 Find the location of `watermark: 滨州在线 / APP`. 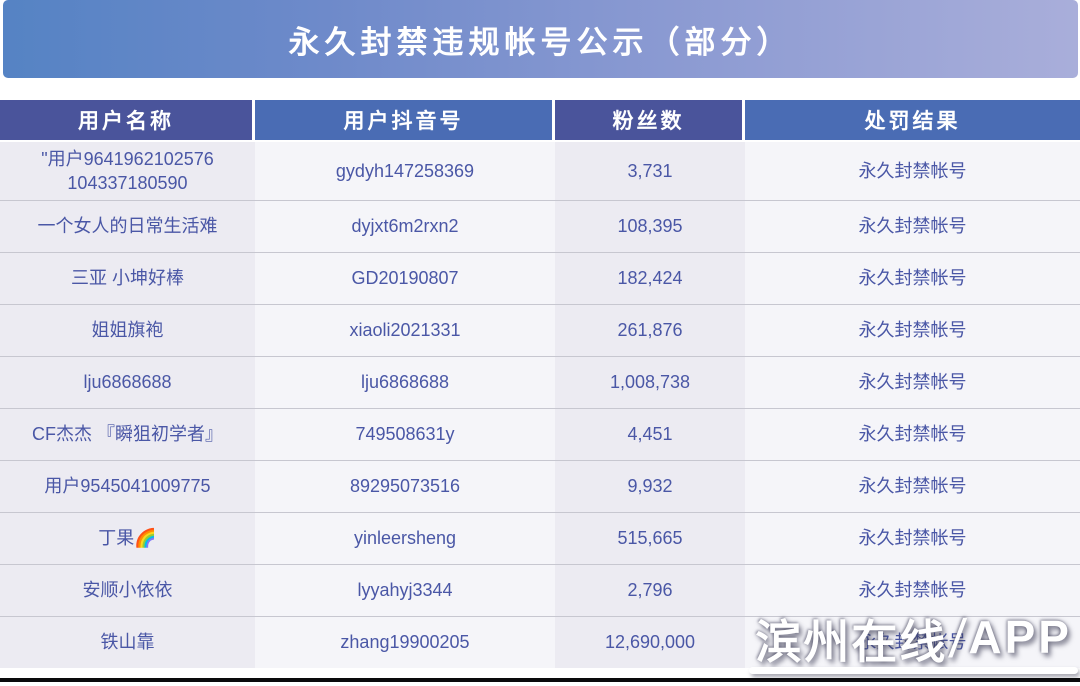

watermark: 滨州在线 / APP is located at coordinates (913, 641).